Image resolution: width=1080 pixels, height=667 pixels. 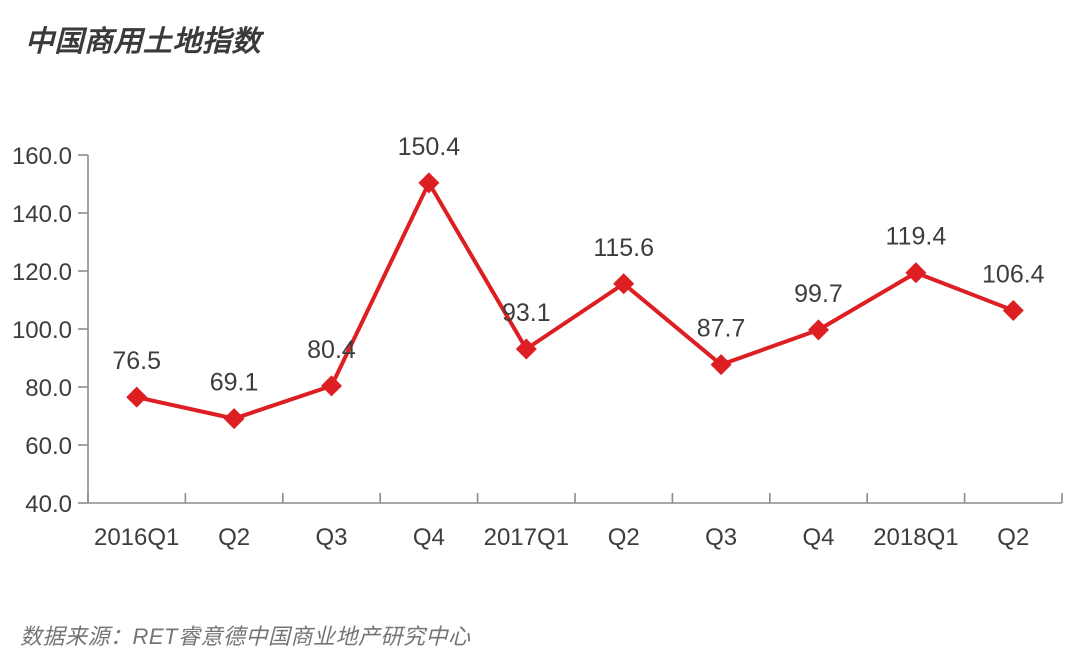 What do you see at coordinates (331, 350) in the screenshot?
I see `data-point-label: 80.4` at bounding box center [331, 350].